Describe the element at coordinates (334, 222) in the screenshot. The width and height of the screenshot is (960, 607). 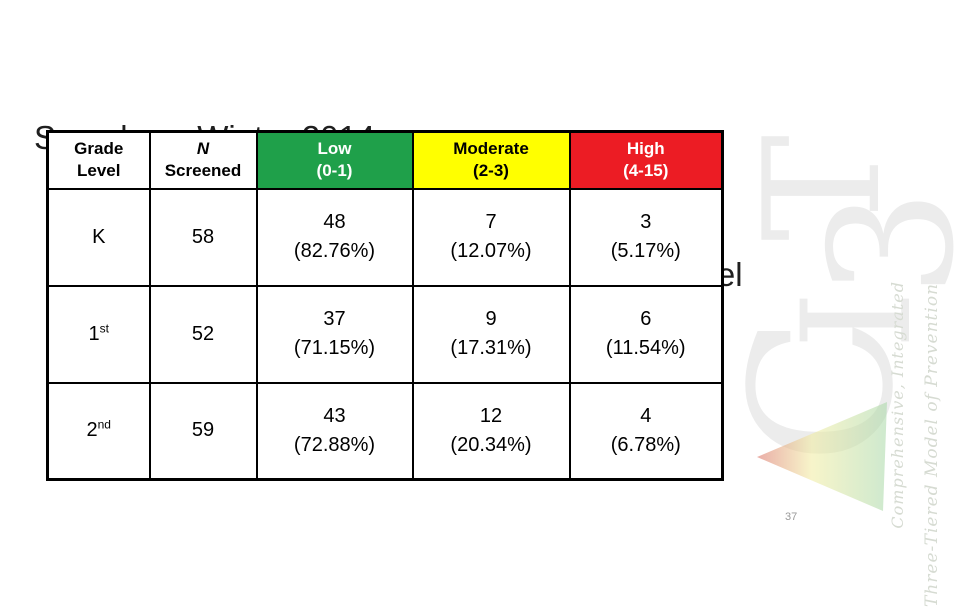
I see `count-text: 48` at that location.